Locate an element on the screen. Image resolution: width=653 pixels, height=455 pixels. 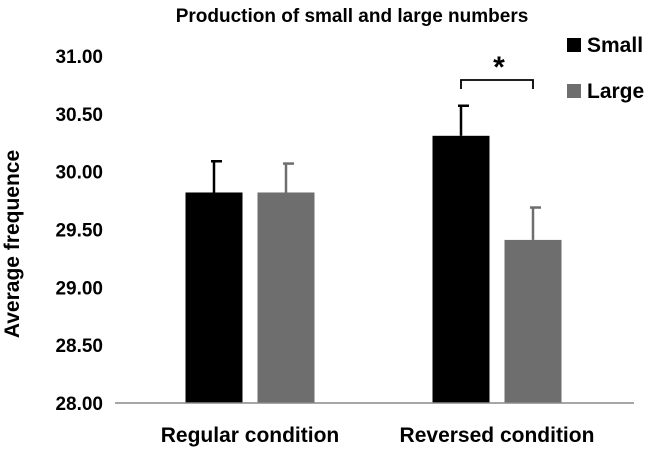
y-axis-label: Average frequence is located at coordinates (12, 244).